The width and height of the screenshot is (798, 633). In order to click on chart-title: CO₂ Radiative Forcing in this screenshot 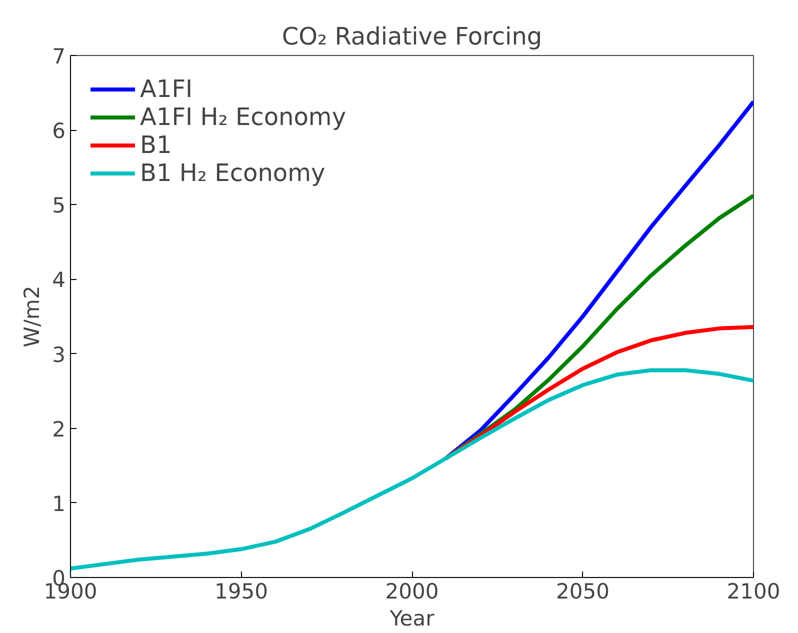, I will do `click(412, 36)`.